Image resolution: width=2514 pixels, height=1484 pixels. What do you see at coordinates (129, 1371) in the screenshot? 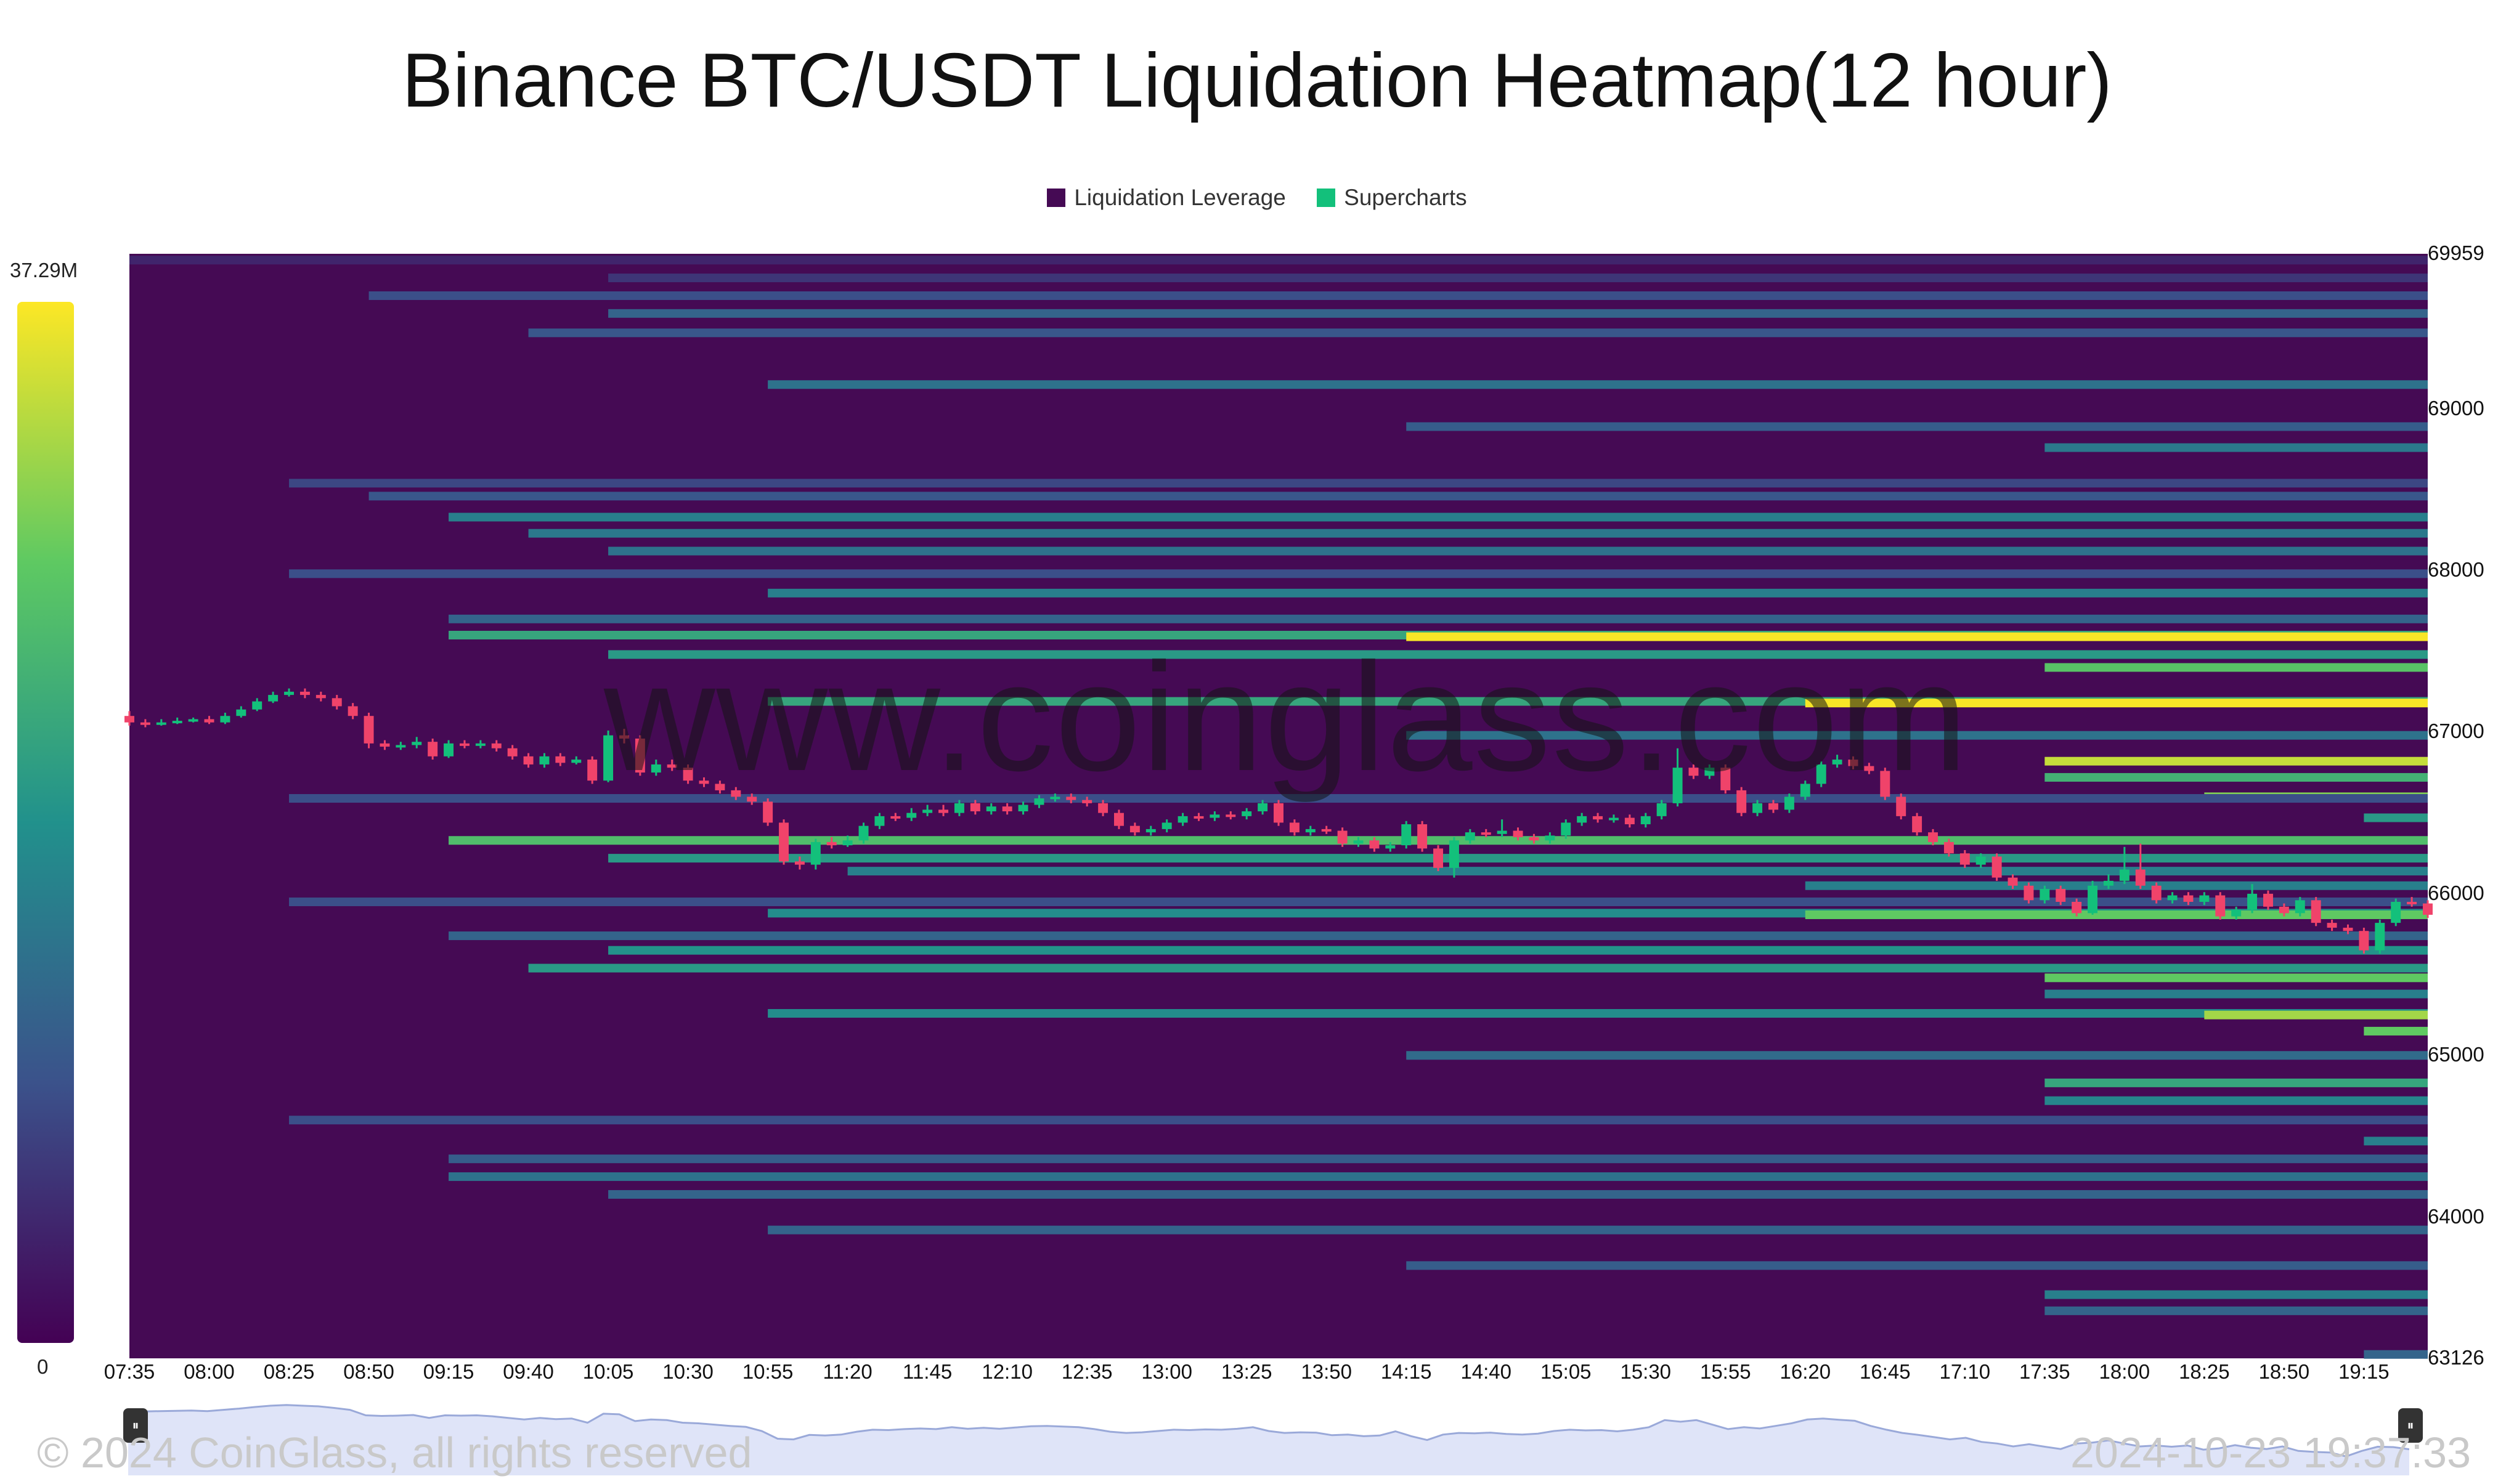
I see `x-tick-label: 07:35` at bounding box center [129, 1371].